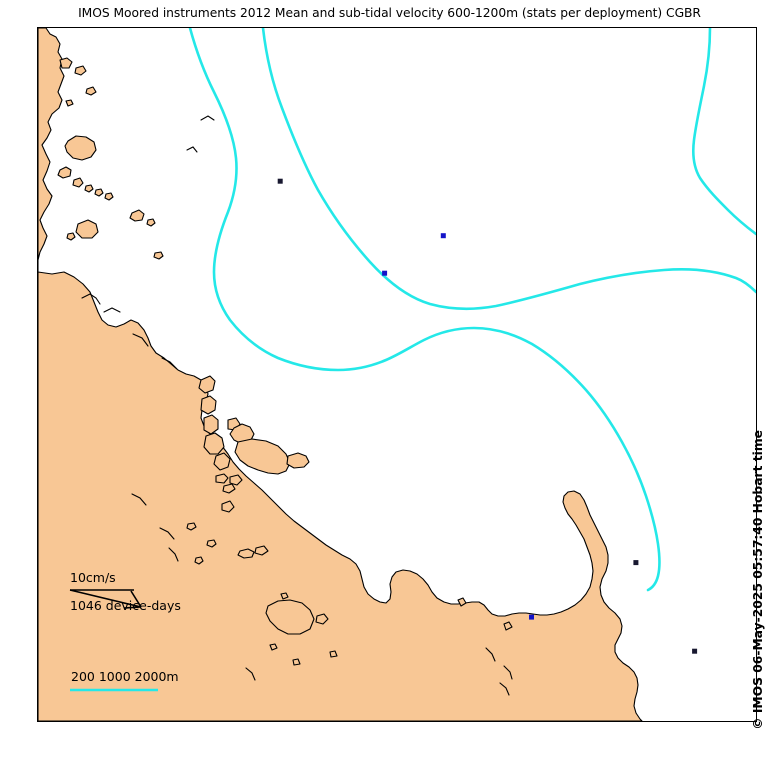  Describe the element at coordinates (37, 208) in the screenshot. I see `y-tick-label: 18.1` at that location.